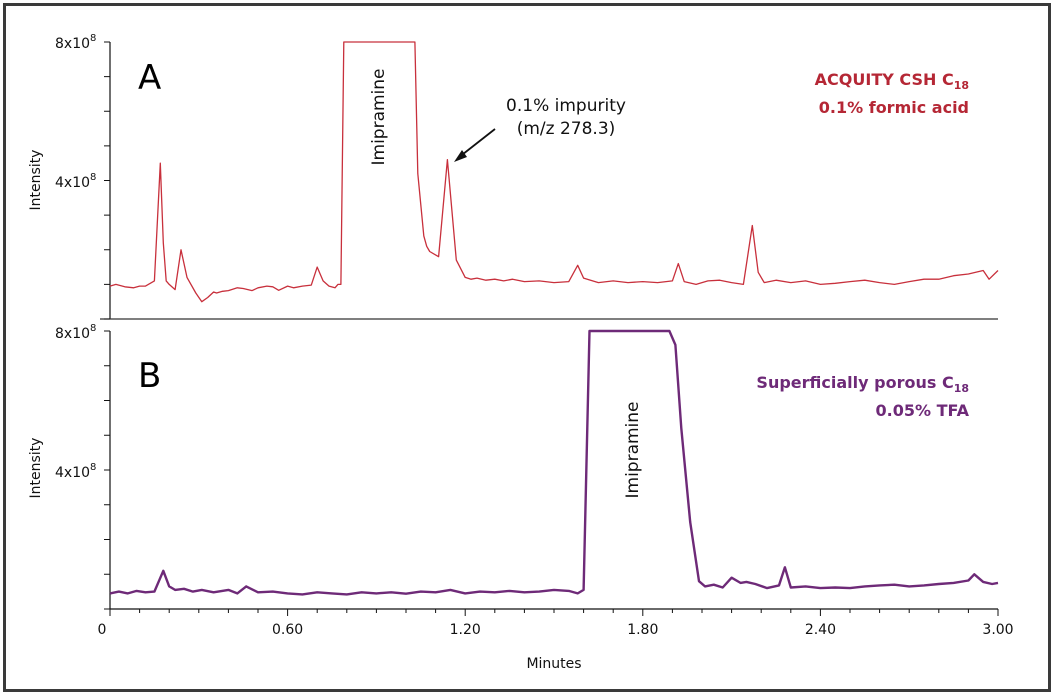 The image size is (1059, 698). Describe the element at coordinates (75, 471) in the screenshot. I see `panel-b-y-tick-4e8: 4x10⁸` at that location.